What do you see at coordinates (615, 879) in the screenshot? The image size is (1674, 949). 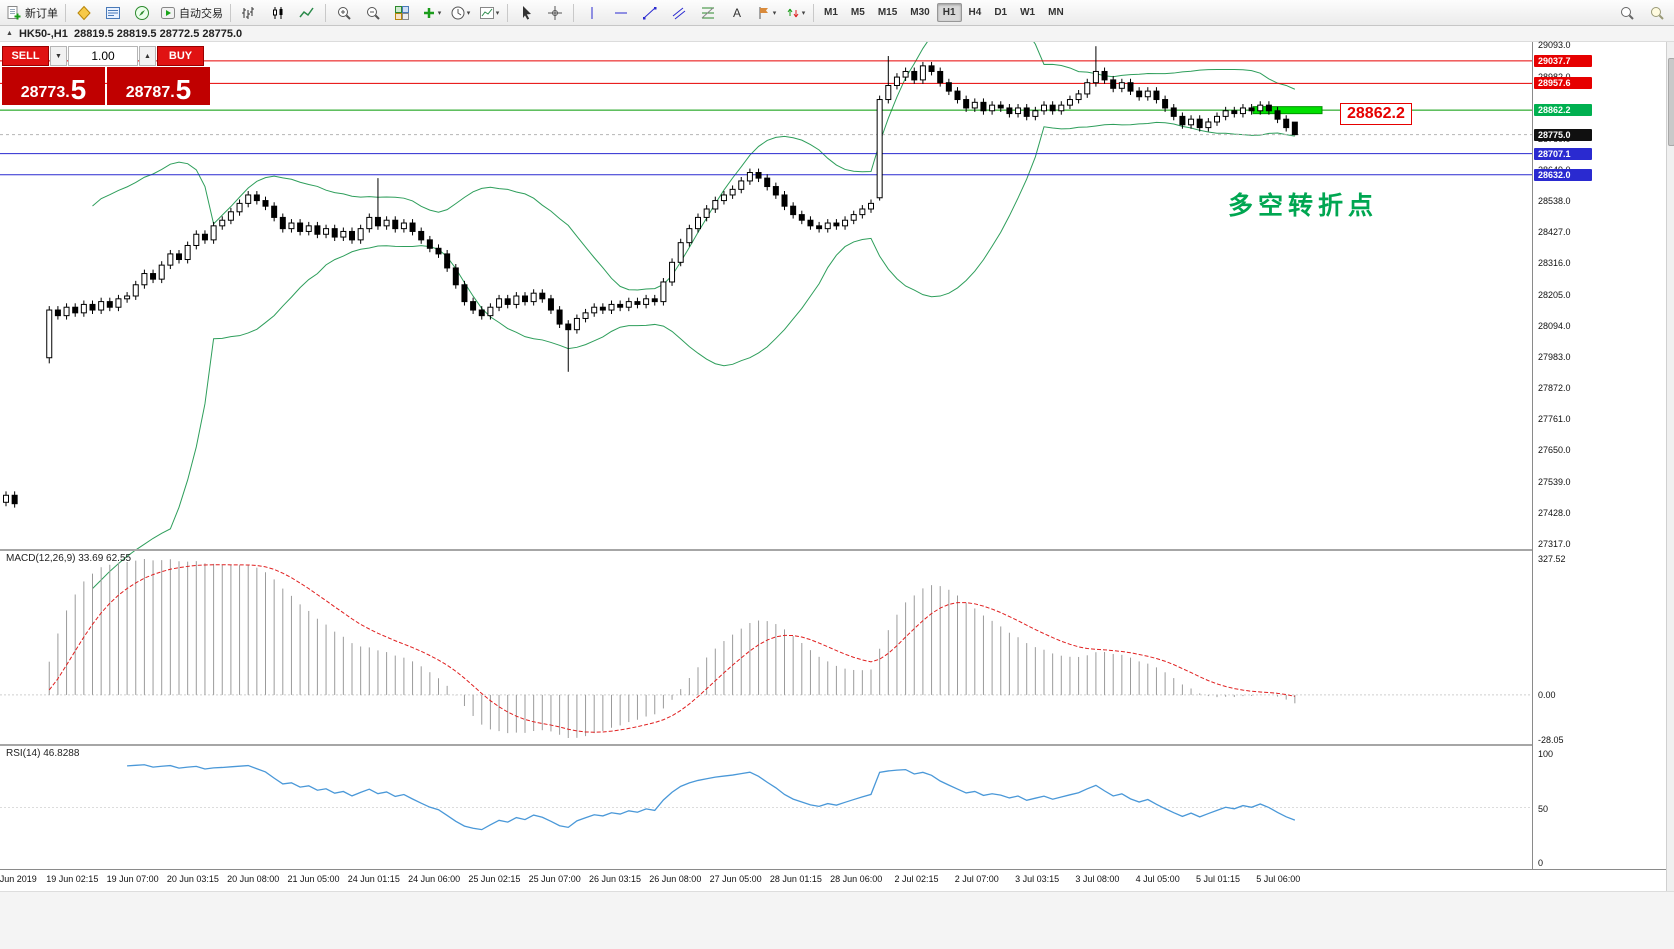 I see `time-axis-label: 26 Jun 03:15` at bounding box center [615, 879].